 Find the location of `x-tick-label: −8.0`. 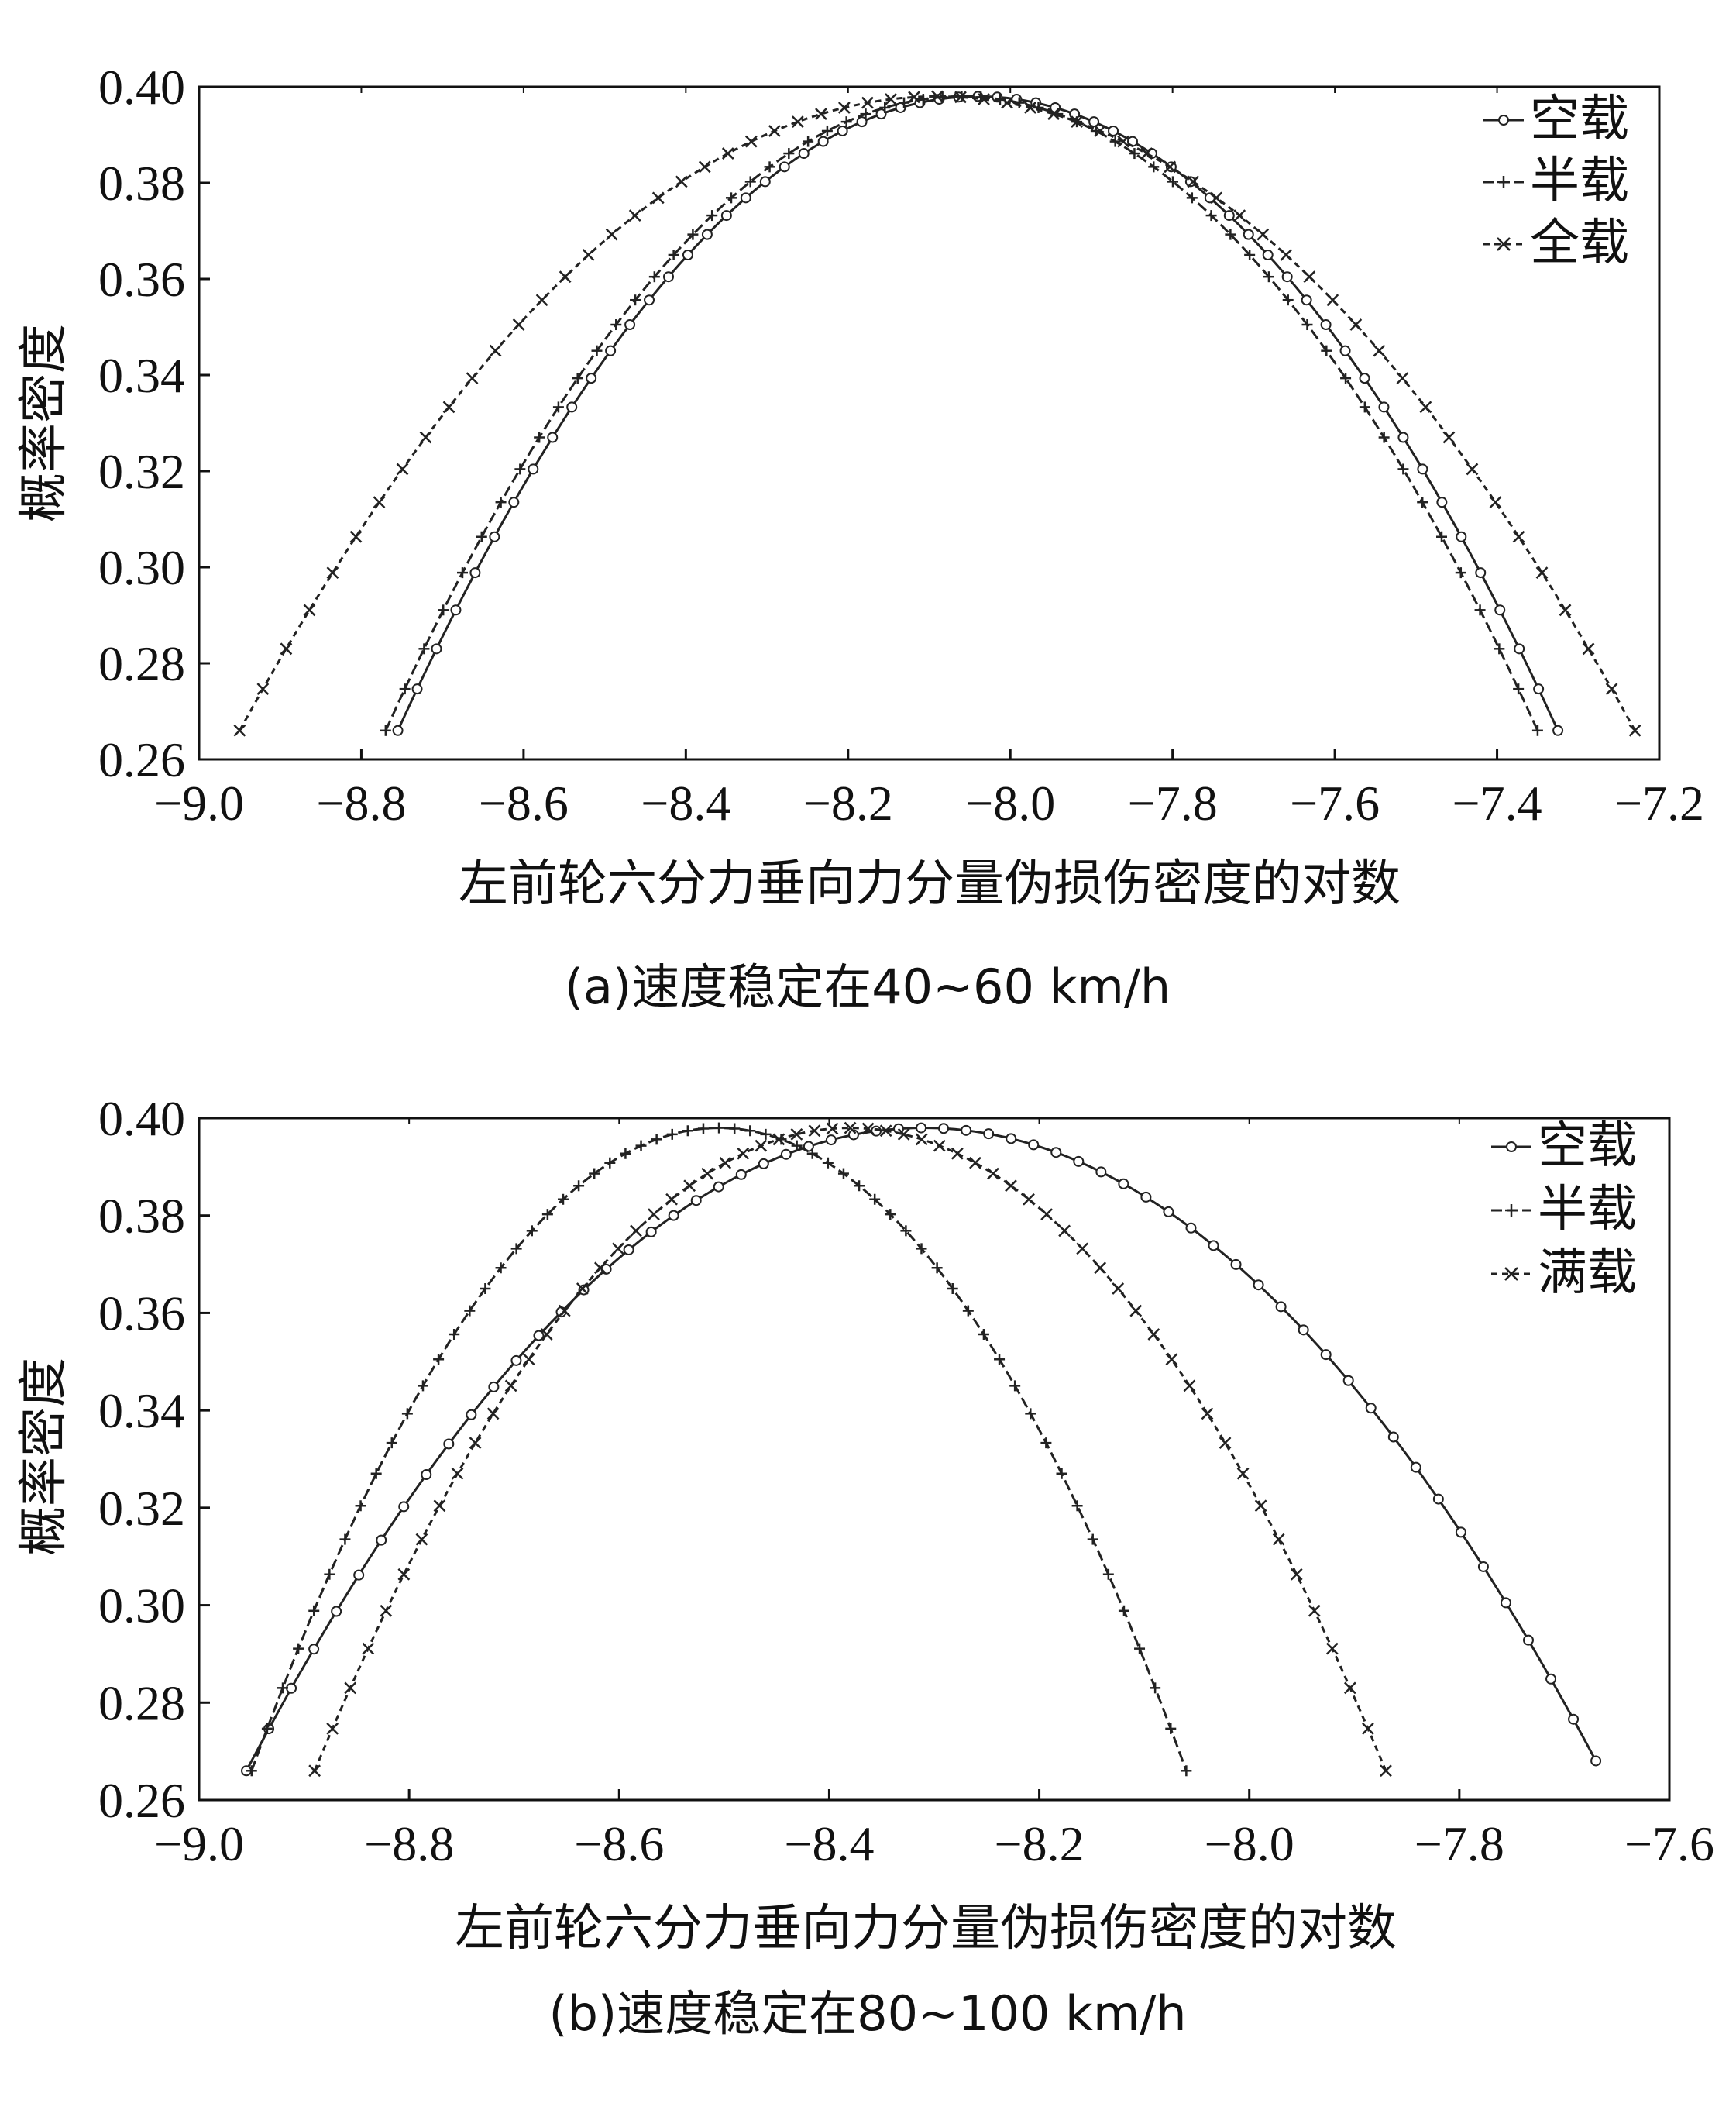

x-tick-label: −8.0 is located at coordinates (1010, 803).